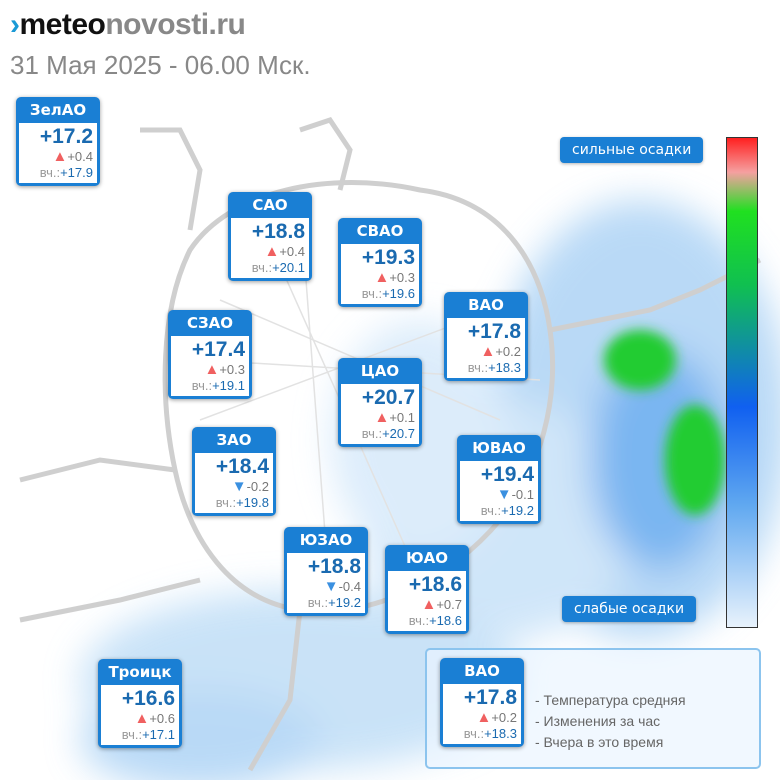 This screenshot has height=780, width=780. Describe the element at coordinates (398, 293) in the screenshot. I see `yesterday-temp: +19.6` at that location.